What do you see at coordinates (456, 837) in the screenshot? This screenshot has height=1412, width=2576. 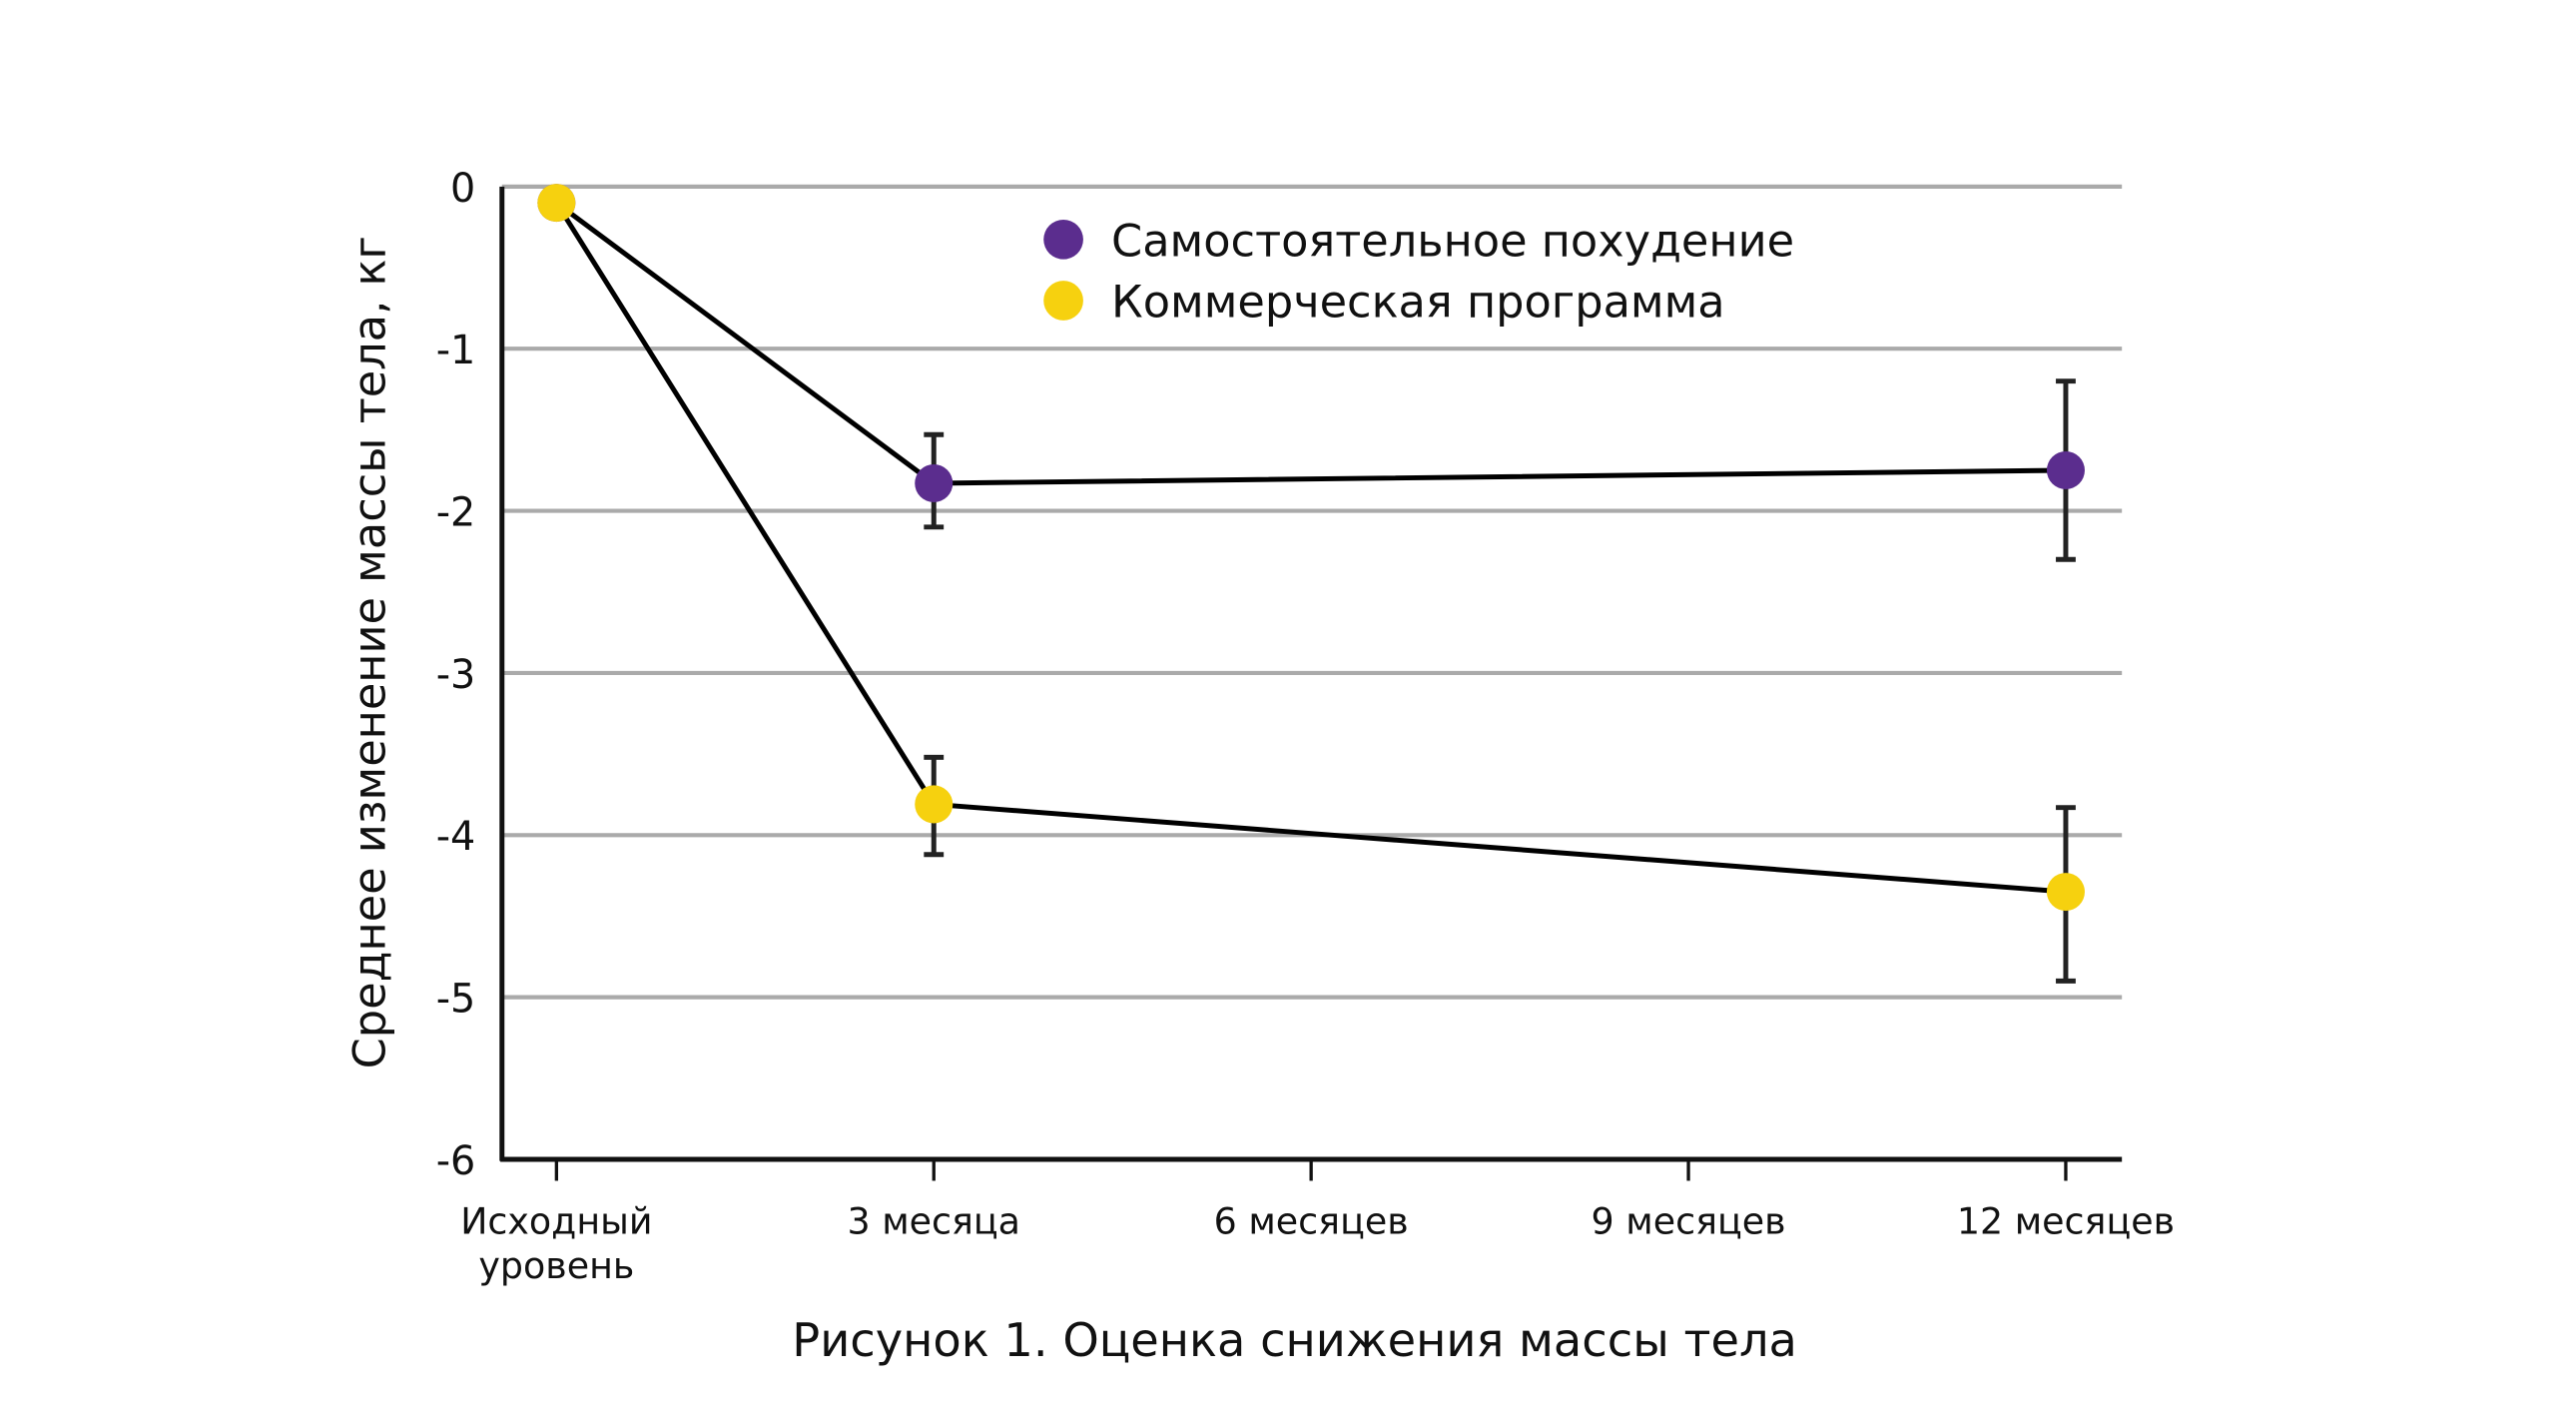 I see `y-tick-label: -4` at bounding box center [456, 837].